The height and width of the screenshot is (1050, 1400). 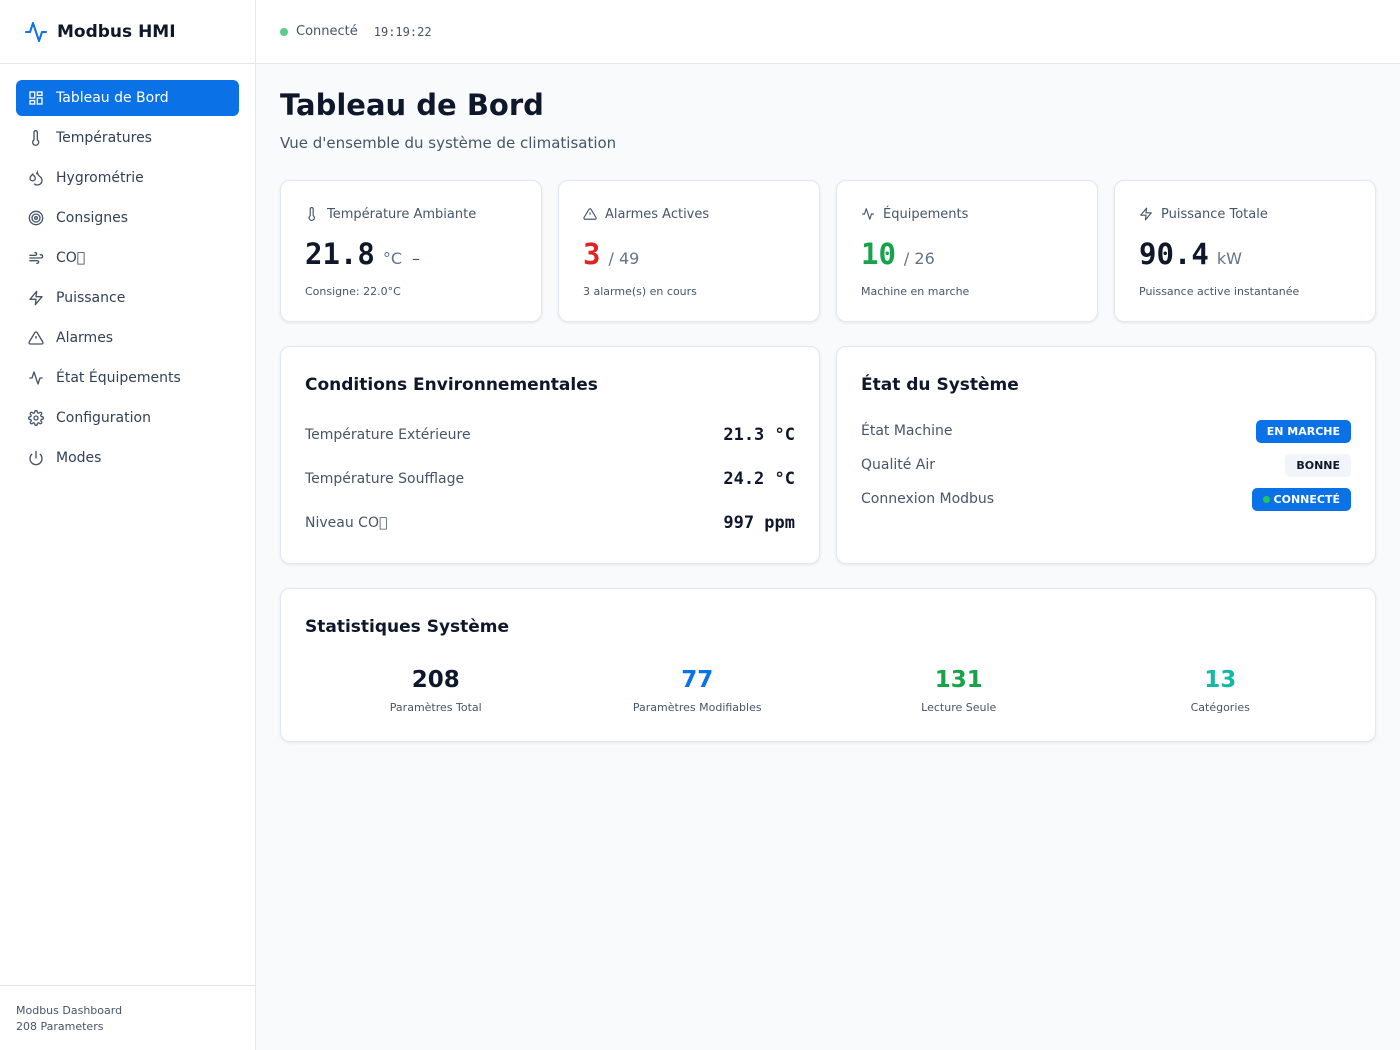 What do you see at coordinates (958, 680) in the screenshot?
I see `stat-value: 131` at bounding box center [958, 680].